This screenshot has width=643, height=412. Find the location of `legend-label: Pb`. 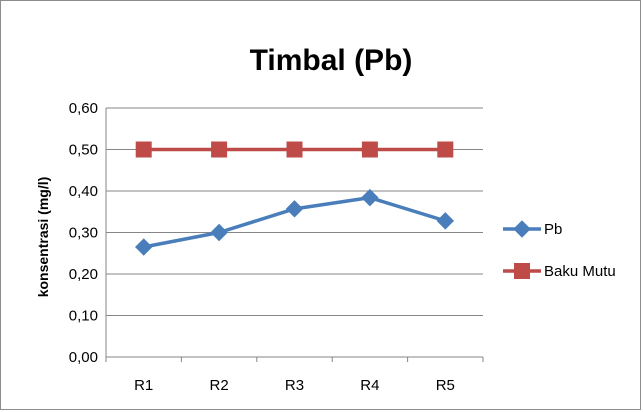

legend-label: Pb is located at coordinates (553, 229).